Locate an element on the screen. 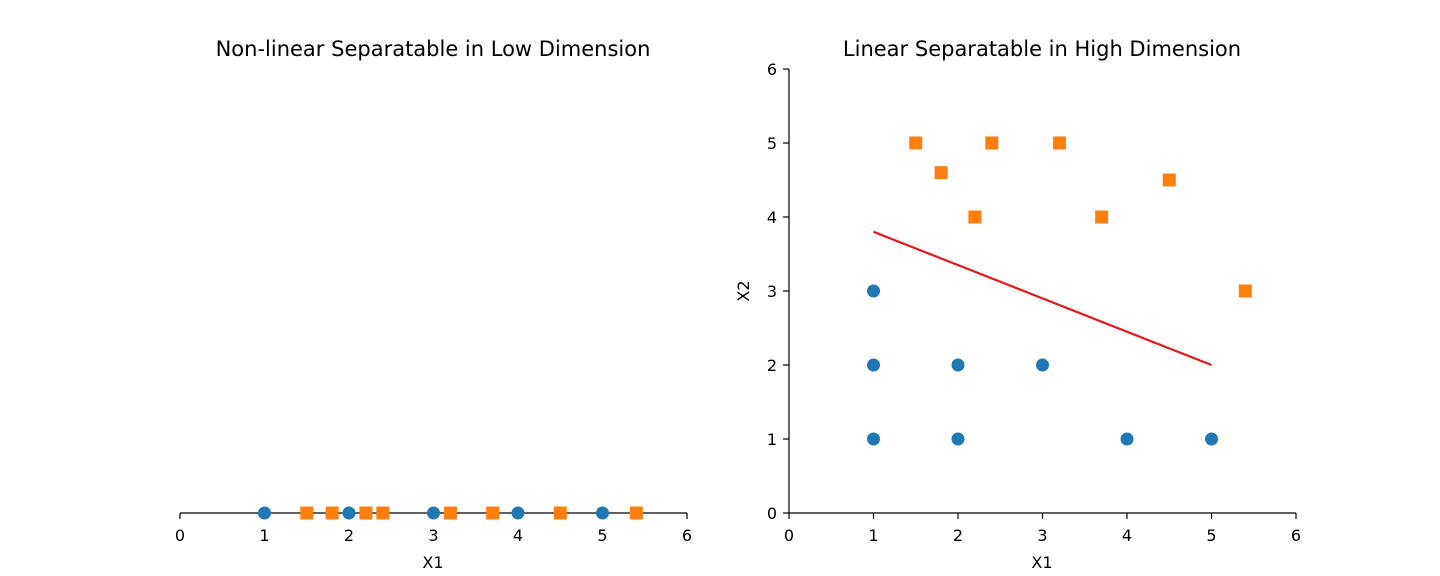  x-tick-label-right: 1 is located at coordinates (873, 535).